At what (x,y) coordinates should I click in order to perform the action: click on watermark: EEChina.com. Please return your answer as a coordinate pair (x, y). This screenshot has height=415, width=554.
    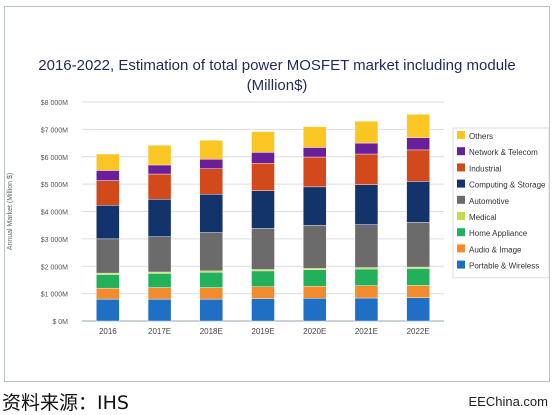
    Looking at the image, I should click on (508, 401).